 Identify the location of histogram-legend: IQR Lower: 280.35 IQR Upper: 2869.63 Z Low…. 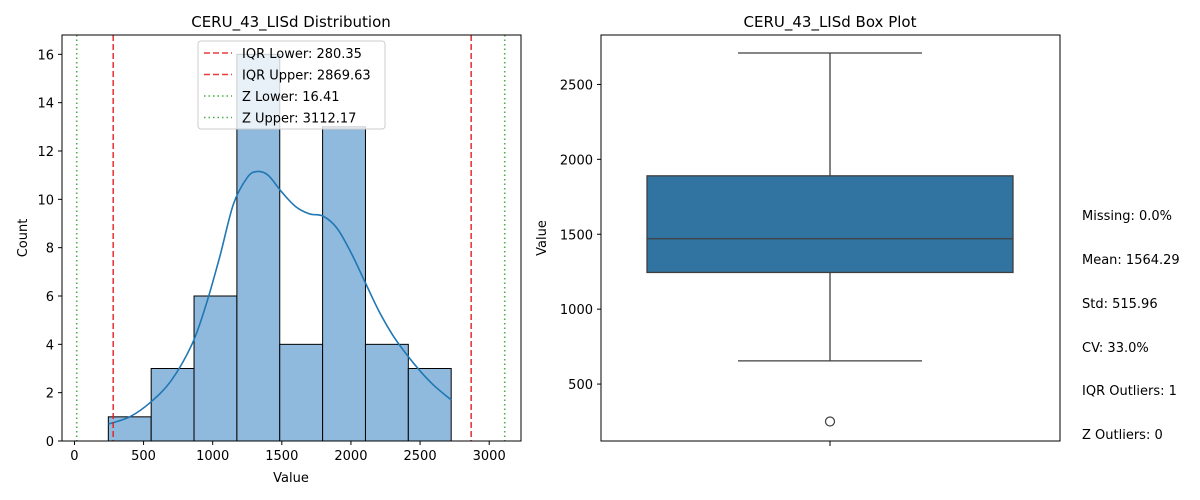
(291, 85).